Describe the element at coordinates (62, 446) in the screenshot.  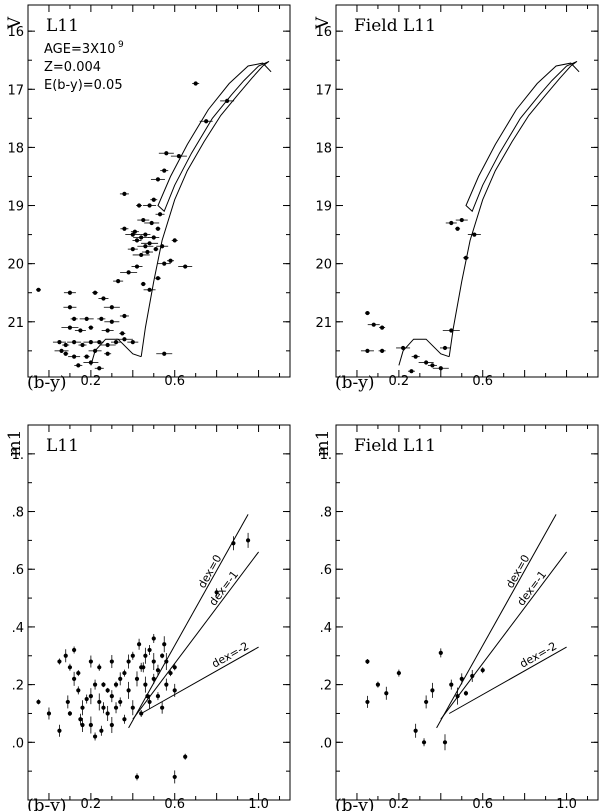
I see `panel-title: L11` at that location.